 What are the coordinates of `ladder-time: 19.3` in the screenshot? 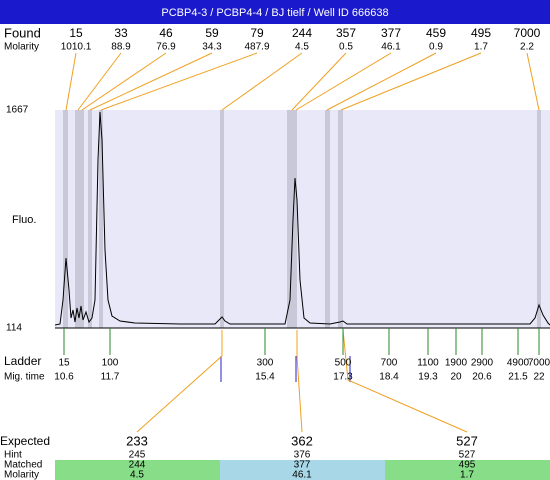 It's located at (428, 377).